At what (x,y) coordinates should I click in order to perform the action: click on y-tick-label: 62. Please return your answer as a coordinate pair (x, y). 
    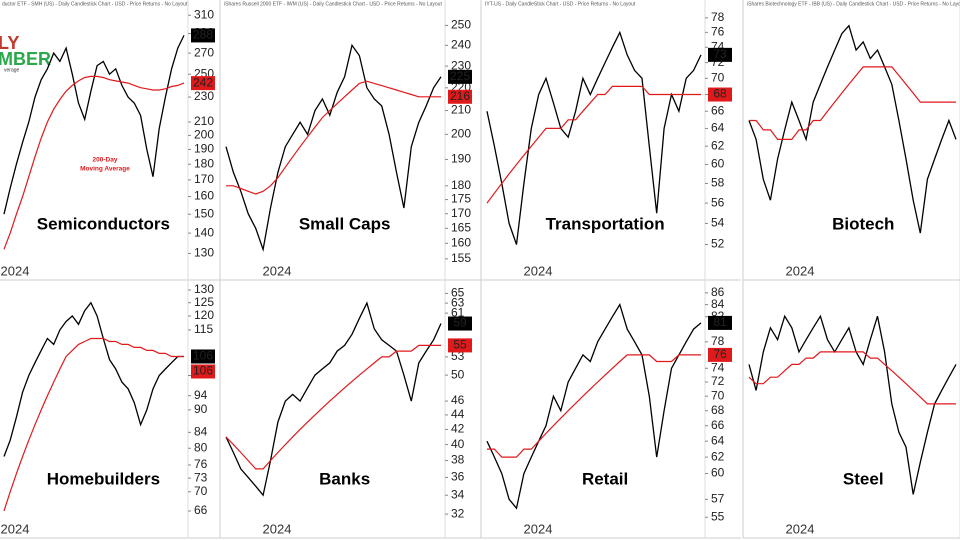
    Looking at the image, I should click on (718, 456).